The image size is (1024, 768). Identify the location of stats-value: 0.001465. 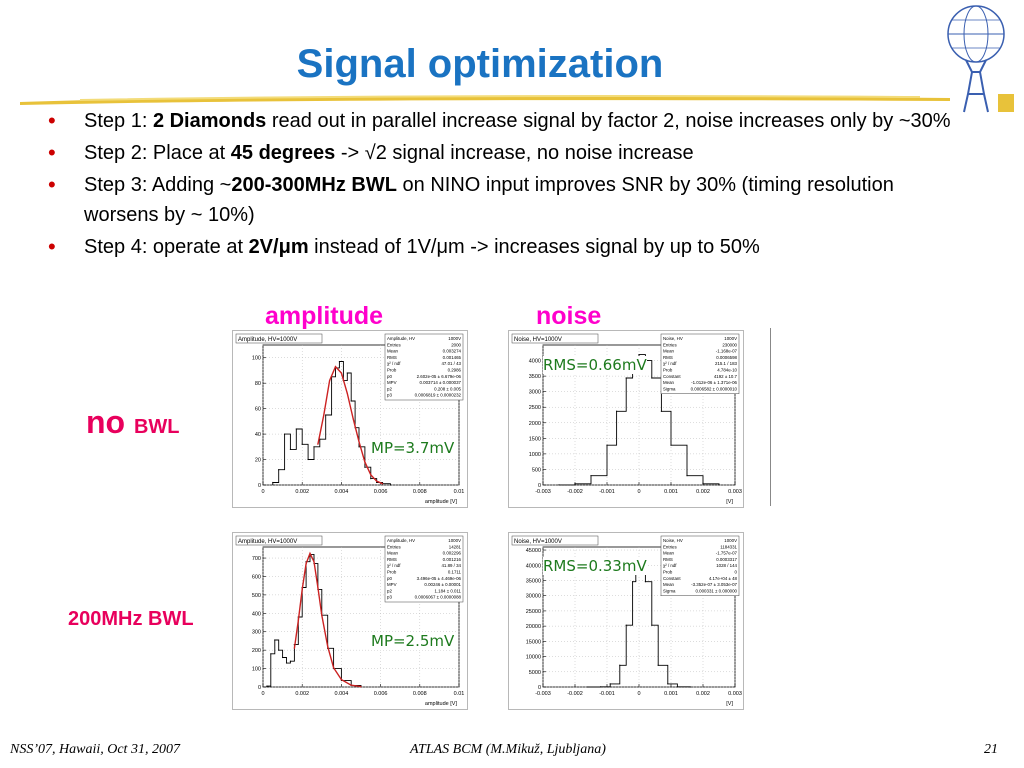
(452, 357).